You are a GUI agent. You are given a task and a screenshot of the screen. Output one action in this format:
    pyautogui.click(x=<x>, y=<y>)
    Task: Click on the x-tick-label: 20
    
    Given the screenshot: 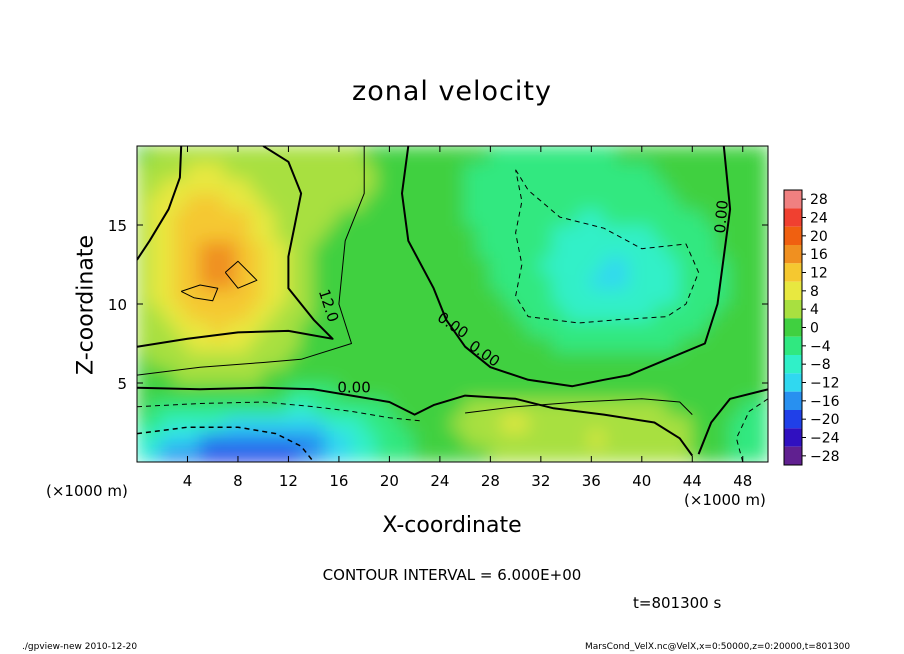 What is the action you would take?
    pyautogui.click(x=389, y=481)
    